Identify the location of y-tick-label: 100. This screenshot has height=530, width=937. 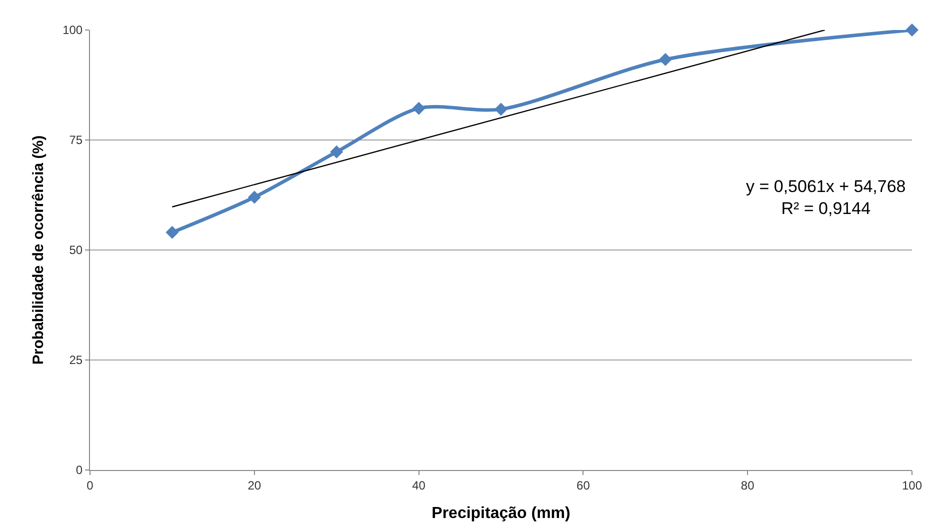
(72, 30).